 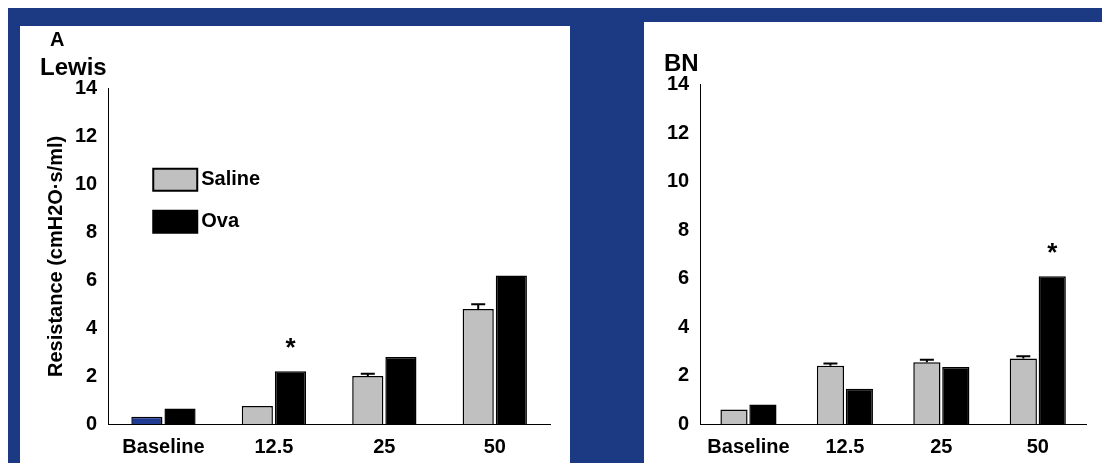 I want to click on text: A, so click(x=57, y=38).